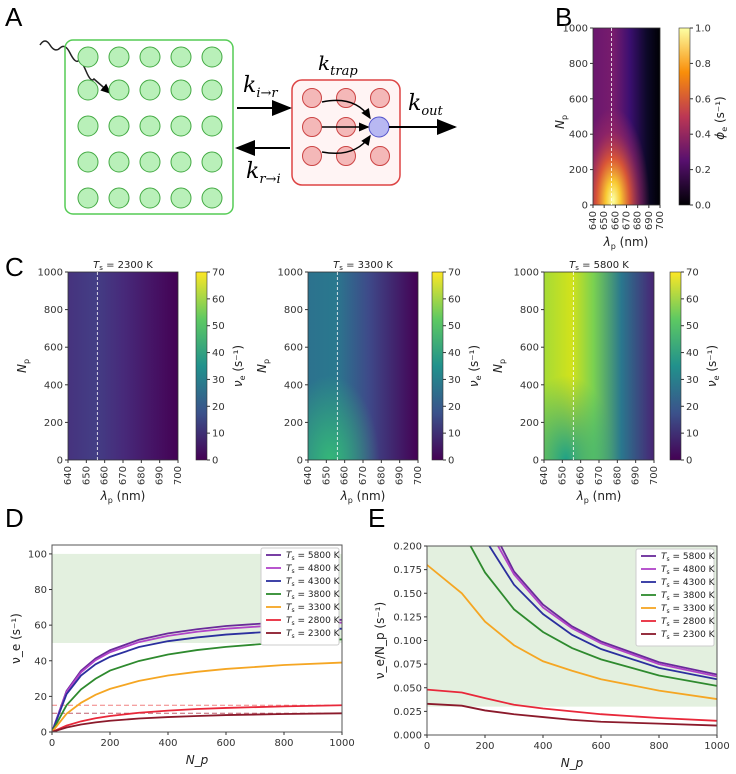 The image size is (736, 774). I want to click on y-tick-label: 800, so click(293, 310).